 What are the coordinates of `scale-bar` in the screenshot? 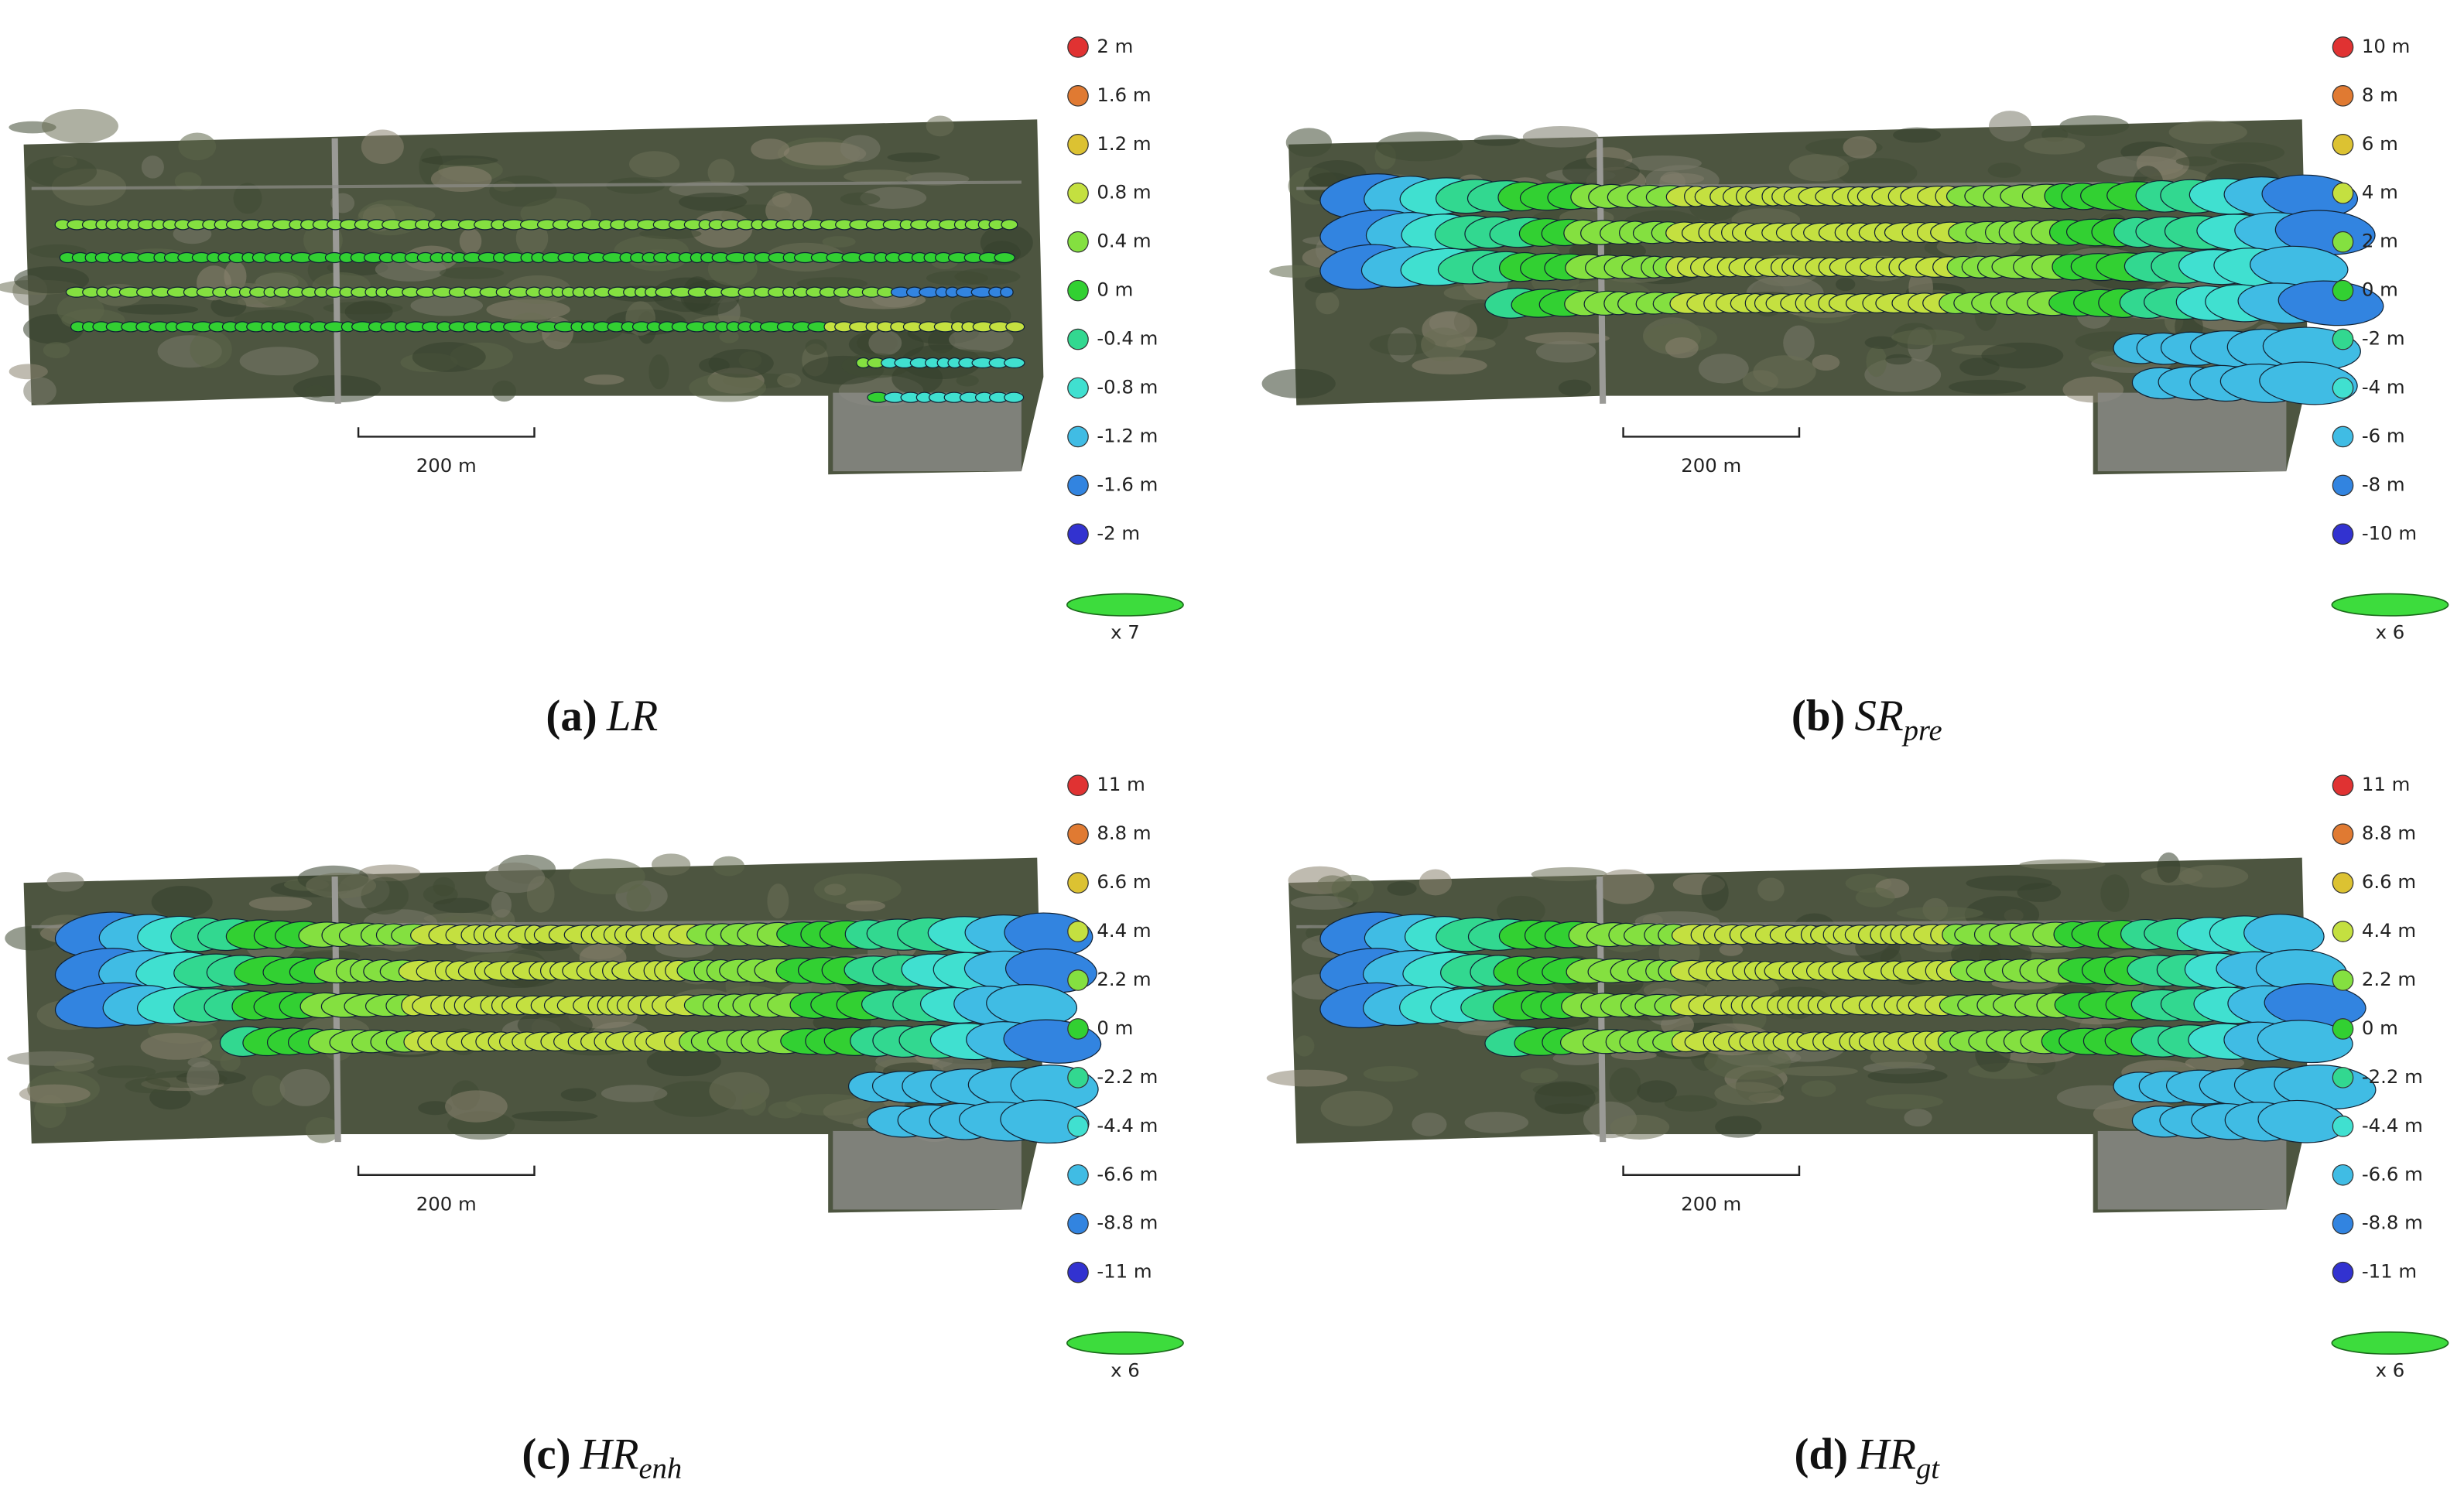 It's located at (1711, 1170).